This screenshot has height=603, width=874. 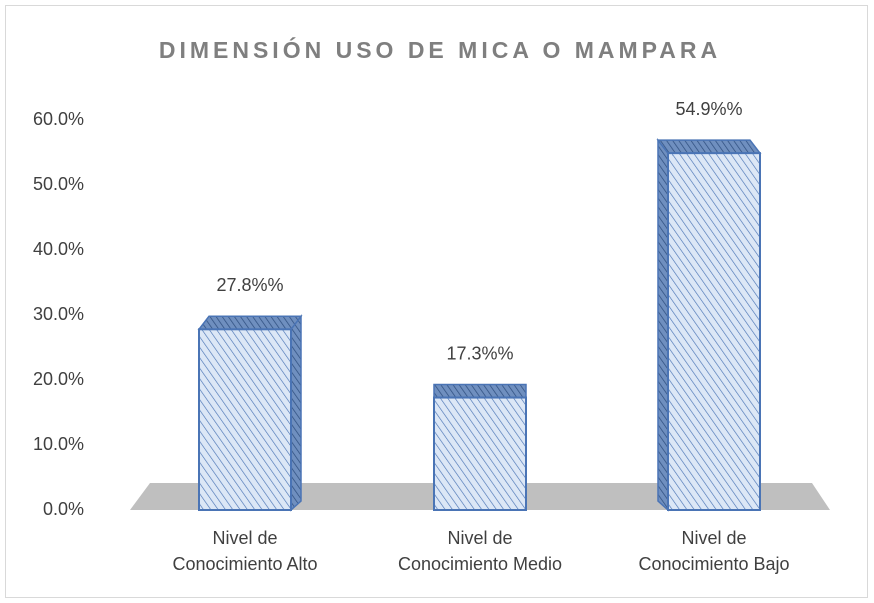 What do you see at coordinates (708, 109) in the screenshot?
I see `value-label: 54.9%%` at bounding box center [708, 109].